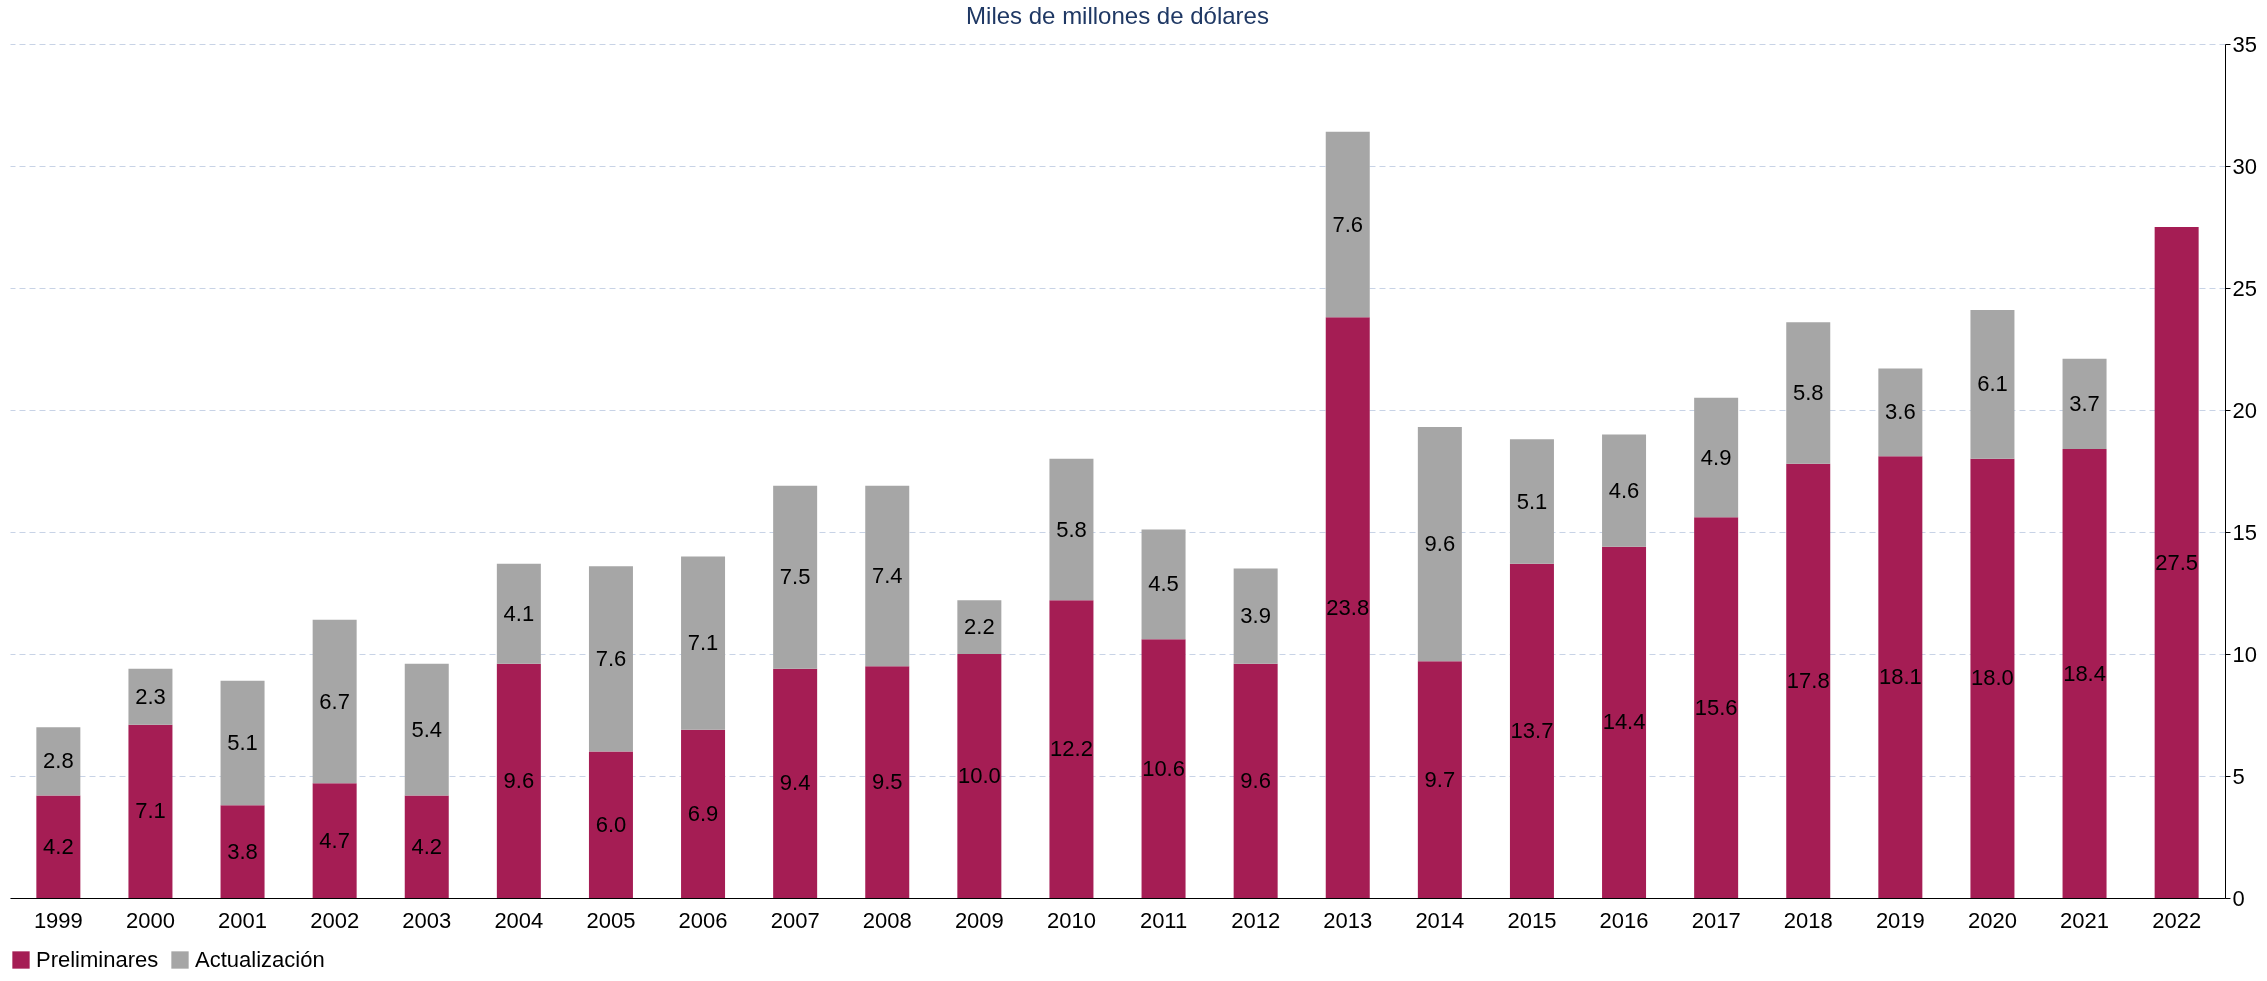 Image resolution: width=2267 pixels, height=981 pixels. I want to click on data-label: 14.4, so click(1624, 722).